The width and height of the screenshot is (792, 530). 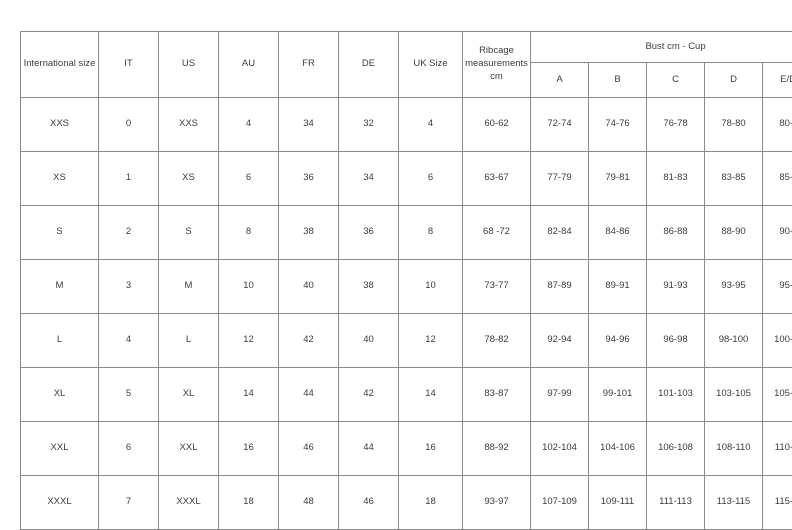 I want to click on cell-international-size: XXXL, so click(x=60, y=503).